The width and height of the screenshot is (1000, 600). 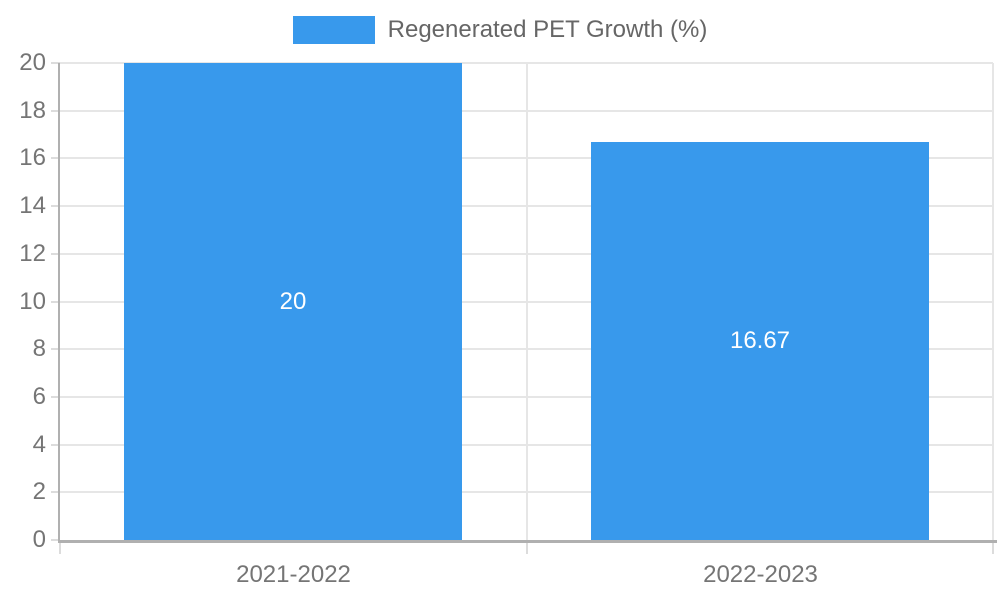 I want to click on y-tick-label: 0, so click(x=39, y=539).